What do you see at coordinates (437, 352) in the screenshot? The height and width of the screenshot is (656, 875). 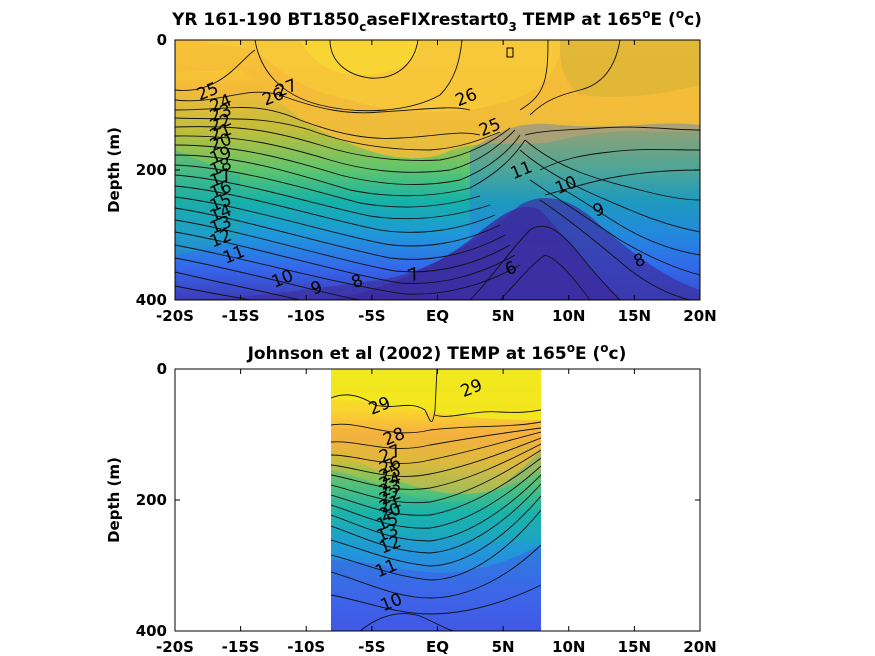 I see `chart-title: Johnson et al (2002) TEMP at 165oE (oc)` at bounding box center [437, 352].